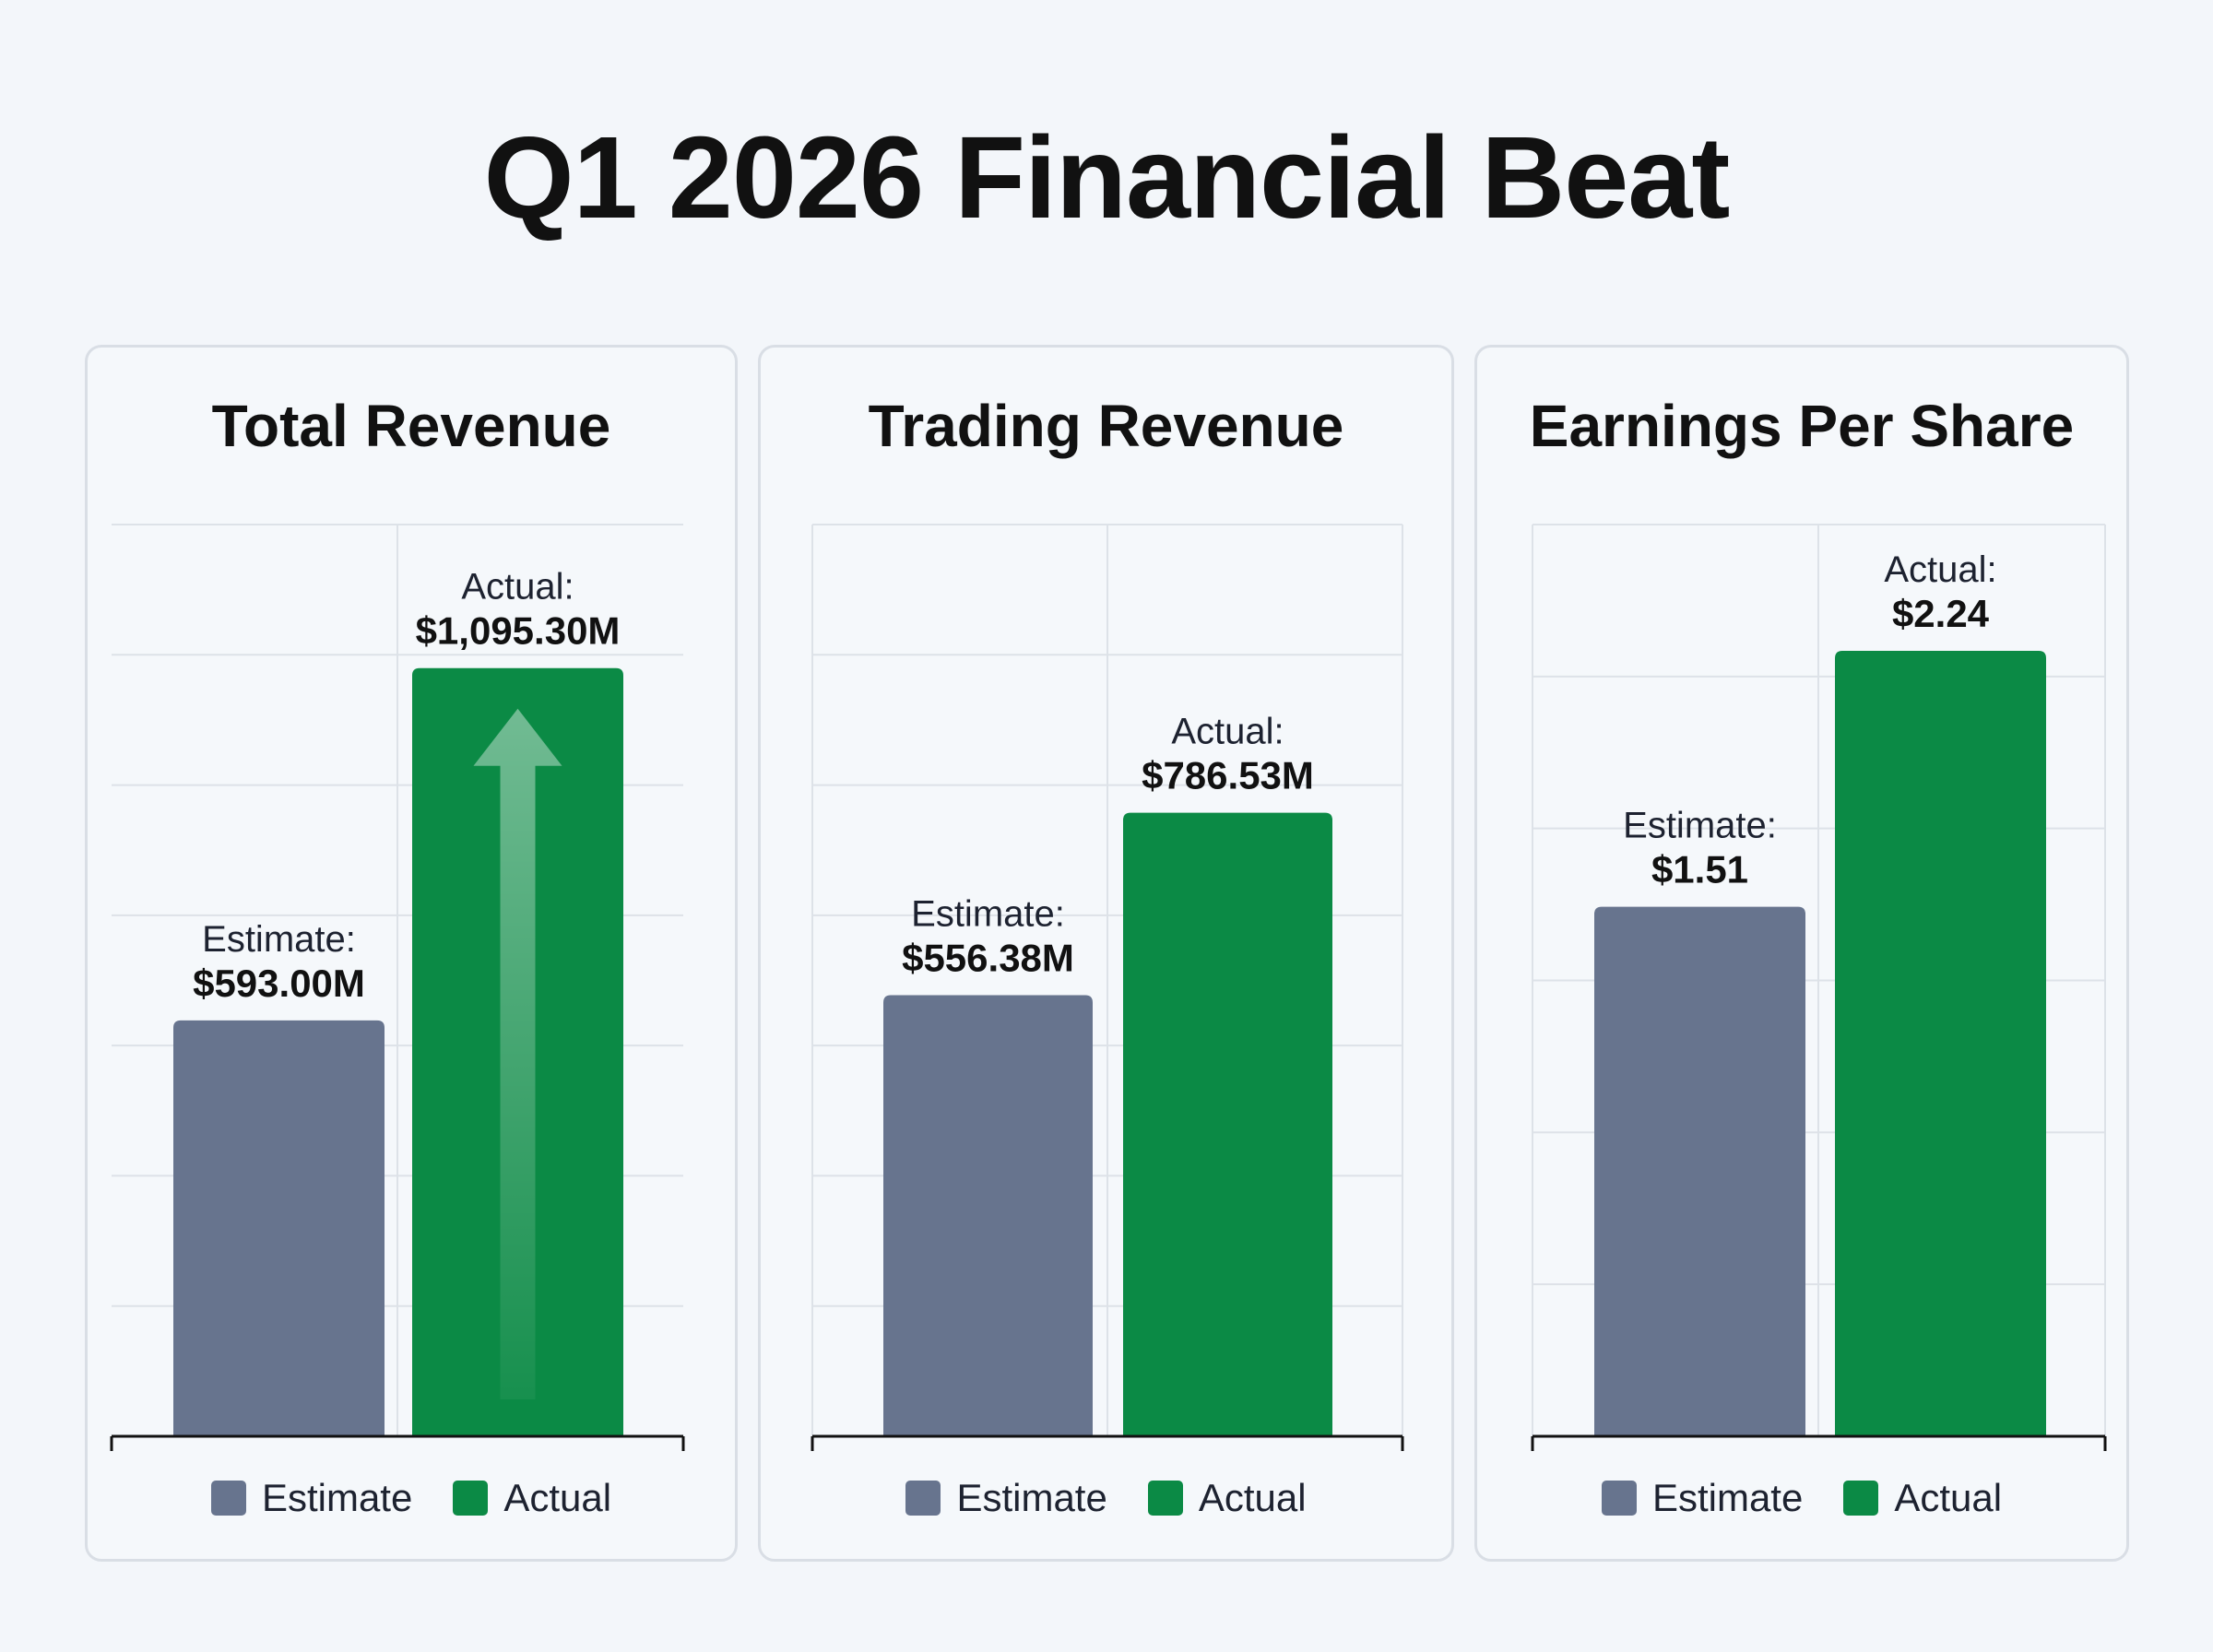 The height and width of the screenshot is (1652, 2213). I want to click on data-label-estimate-value: $1.51, so click(1699, 869).